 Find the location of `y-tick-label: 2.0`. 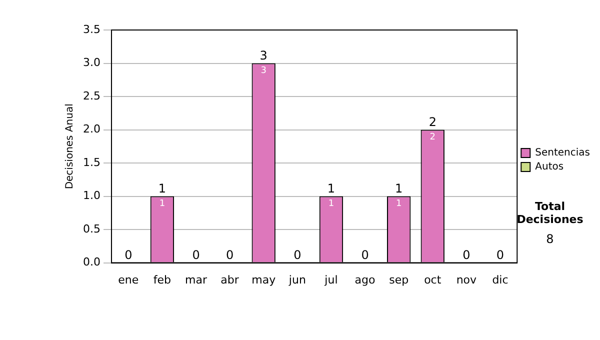

y-tick-label: 2.0 is located at coordinates (91, 129).